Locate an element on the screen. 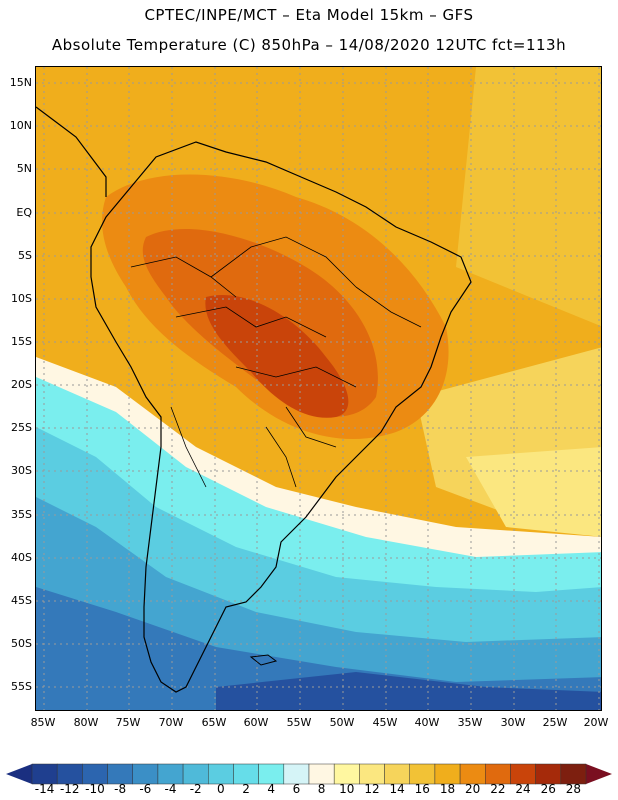  colorbar-label: 10 is located at coordinates (347, 789).